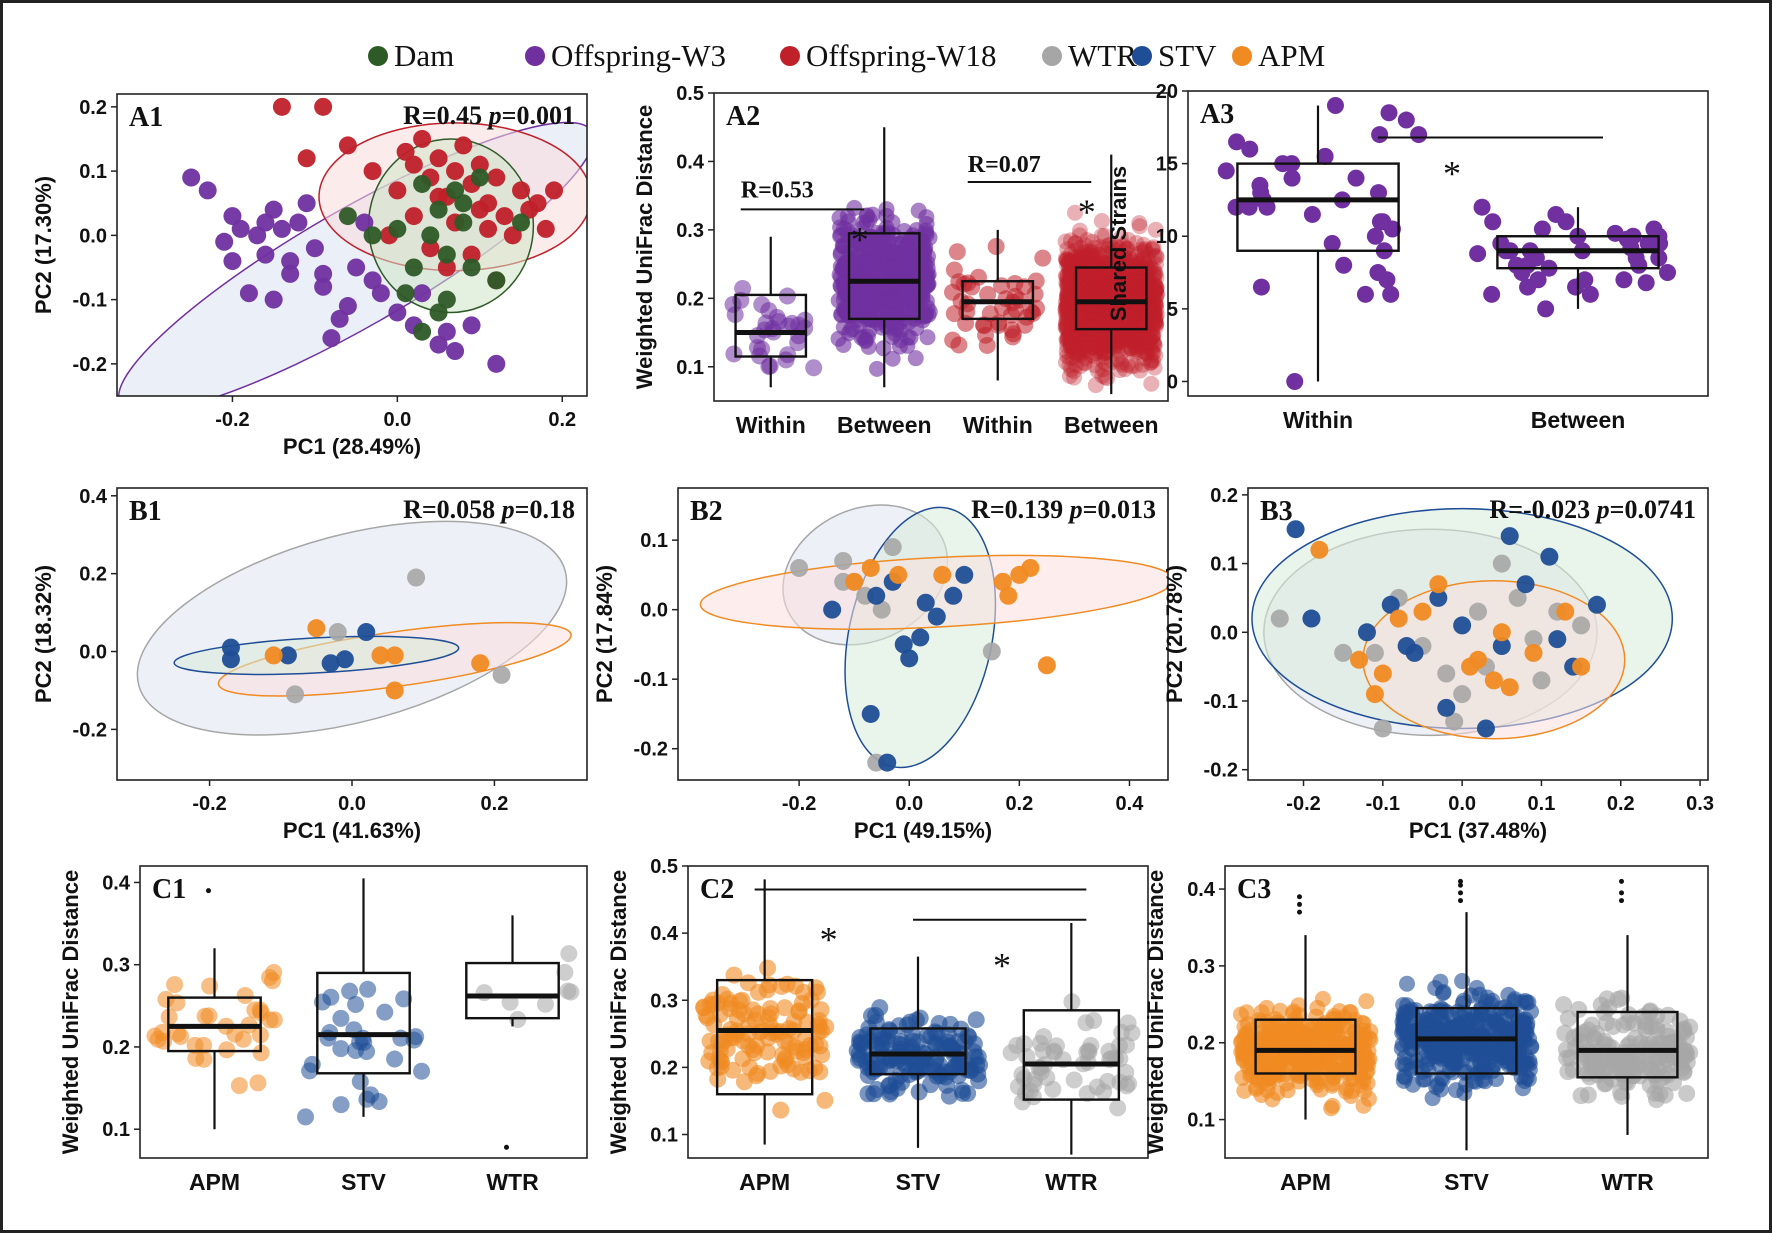 This screenshot has height=1233, width=1772. I want to click on y-tick-label: 0.3, so click(116, 966).